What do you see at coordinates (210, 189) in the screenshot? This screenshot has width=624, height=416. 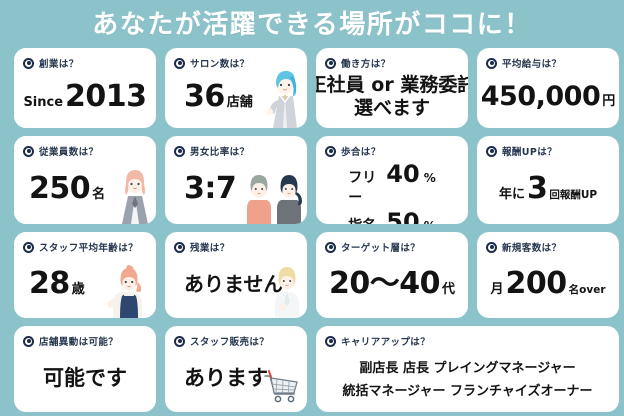 I see `value-main: 3:7` at bounding box center [210, 189].